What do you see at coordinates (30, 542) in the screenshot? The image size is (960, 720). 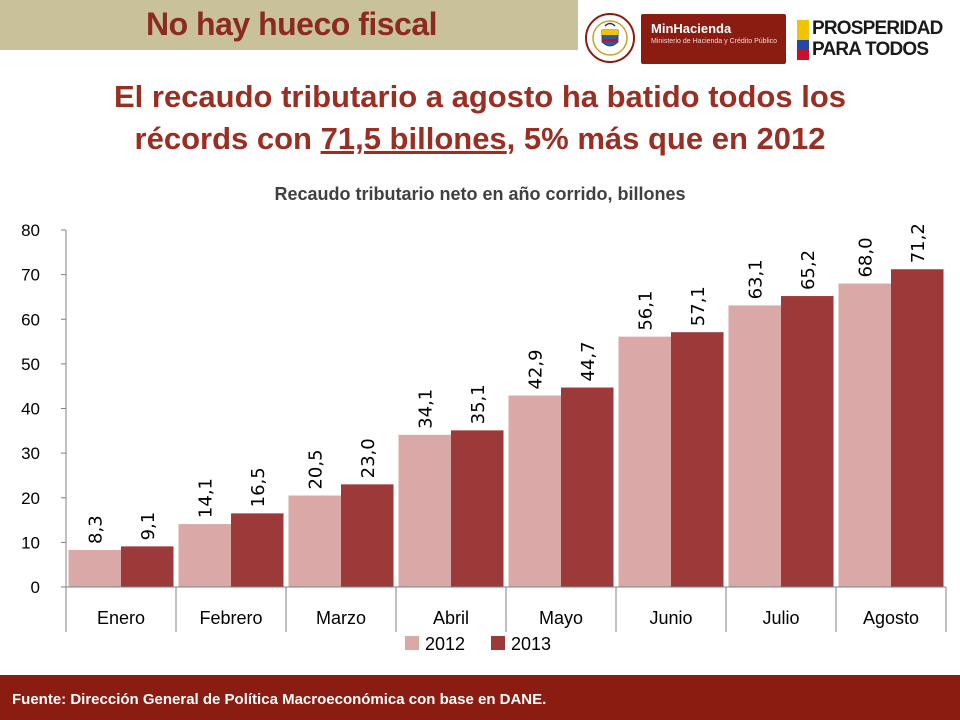 I see `y-tick-label: 10` at bounding box center [30, 542].